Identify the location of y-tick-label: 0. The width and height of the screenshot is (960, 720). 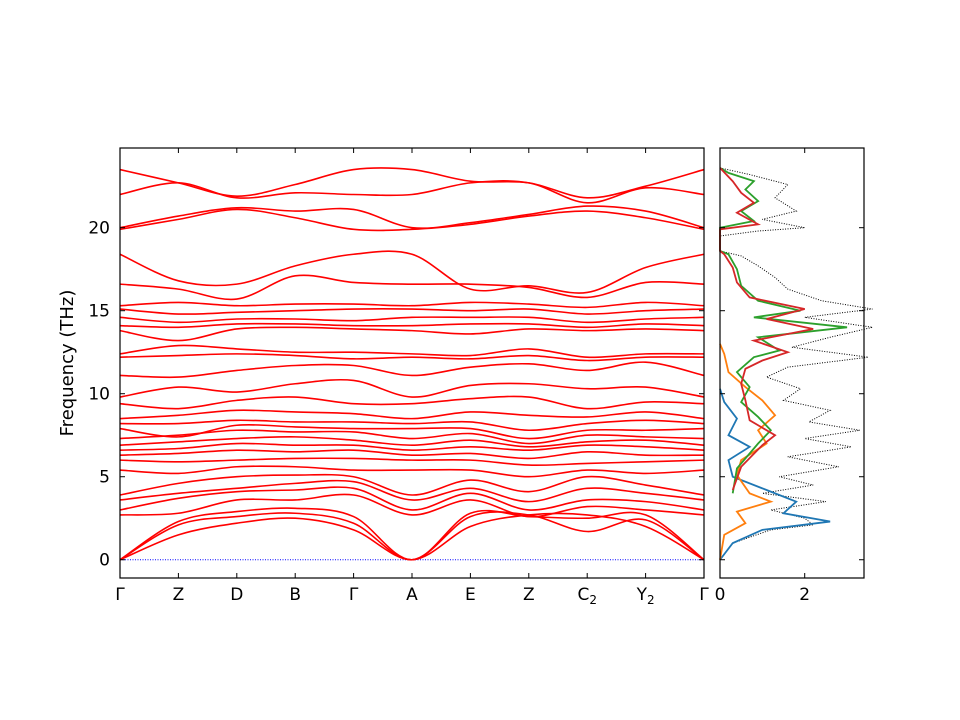
(104, 561).